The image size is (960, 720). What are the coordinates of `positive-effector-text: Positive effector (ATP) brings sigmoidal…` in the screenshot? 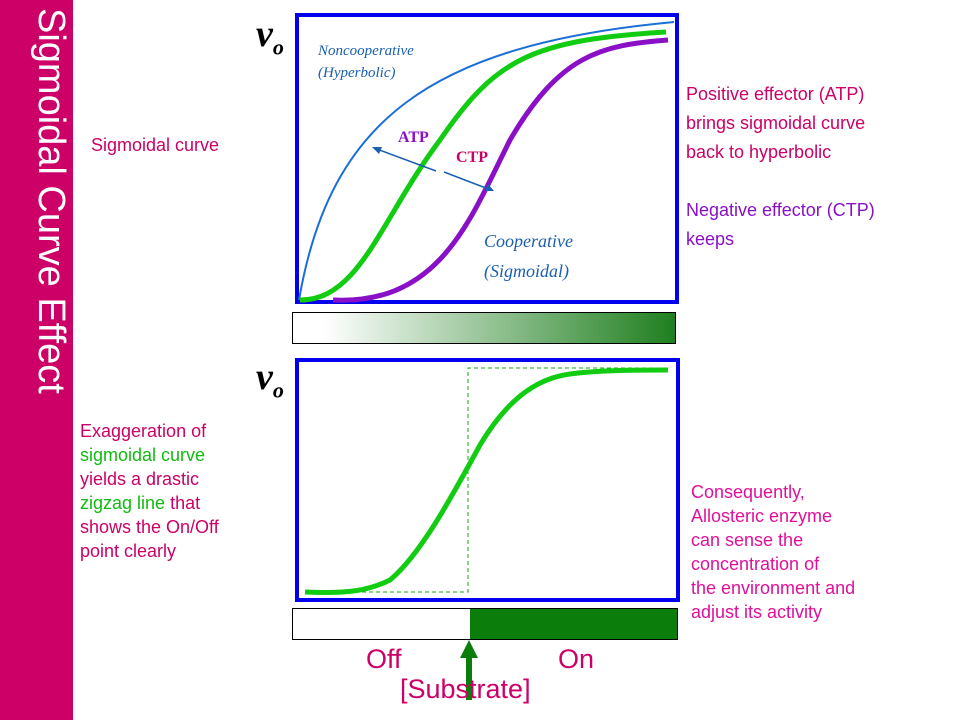 It's located at (776, 123).